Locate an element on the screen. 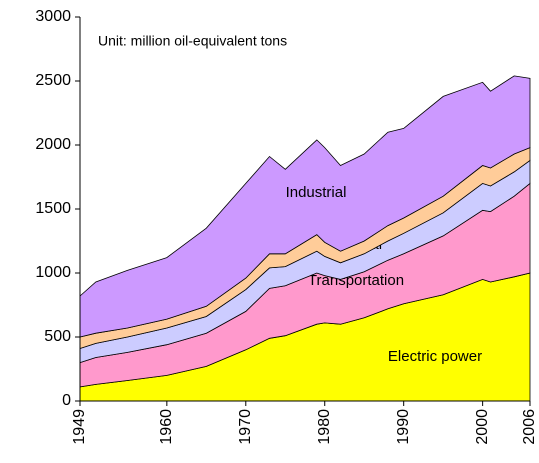 Image resolution: width=539 pixels, height=463 pixels. x-tick-label: 1980 is located at coordinates (324, 427).